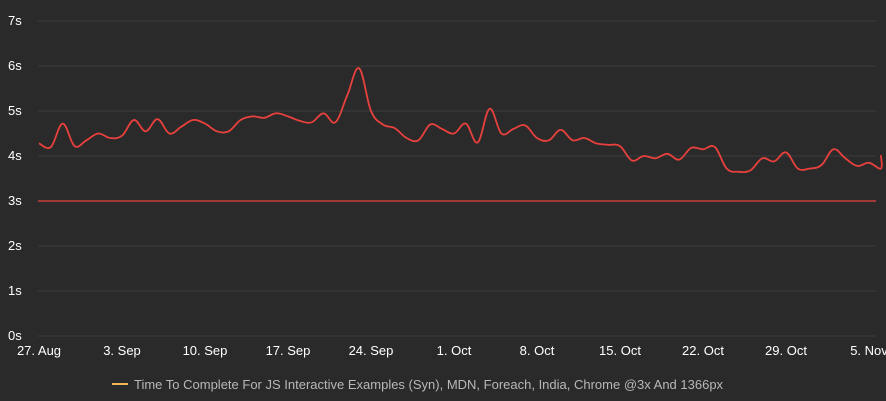  What do you see at coordinates (15, 110) in the screenshot?
I see `y-tick-label: 5s` at bounding box center [15, 110].